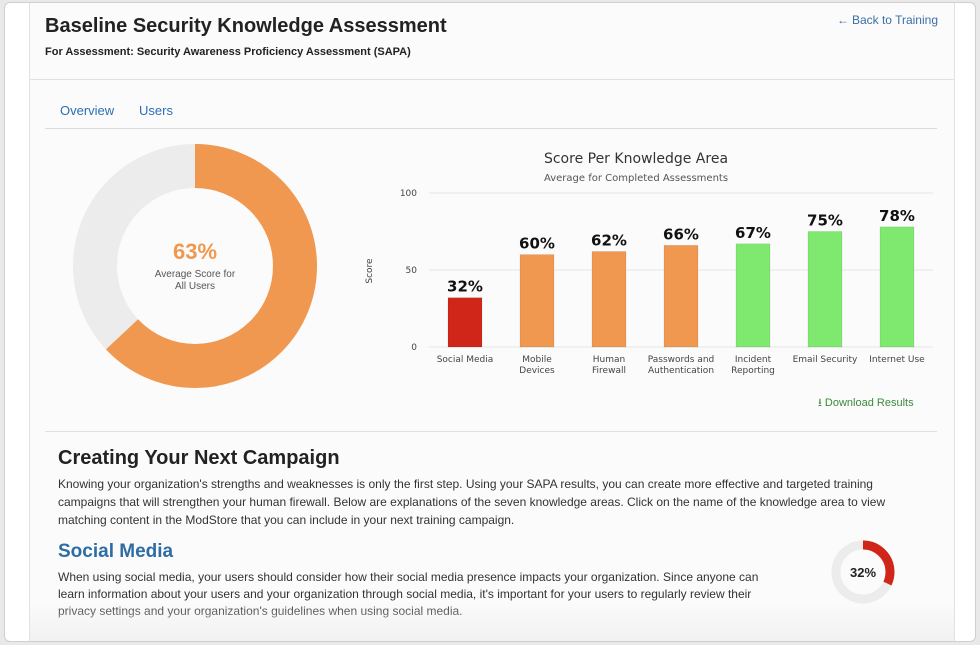 The height and width of the screenshot is (645, 980). What do you see at coordinates (753, 360) in the screenshot?
I see `x-tick-label: Incident` at bounding box center [753, 360].